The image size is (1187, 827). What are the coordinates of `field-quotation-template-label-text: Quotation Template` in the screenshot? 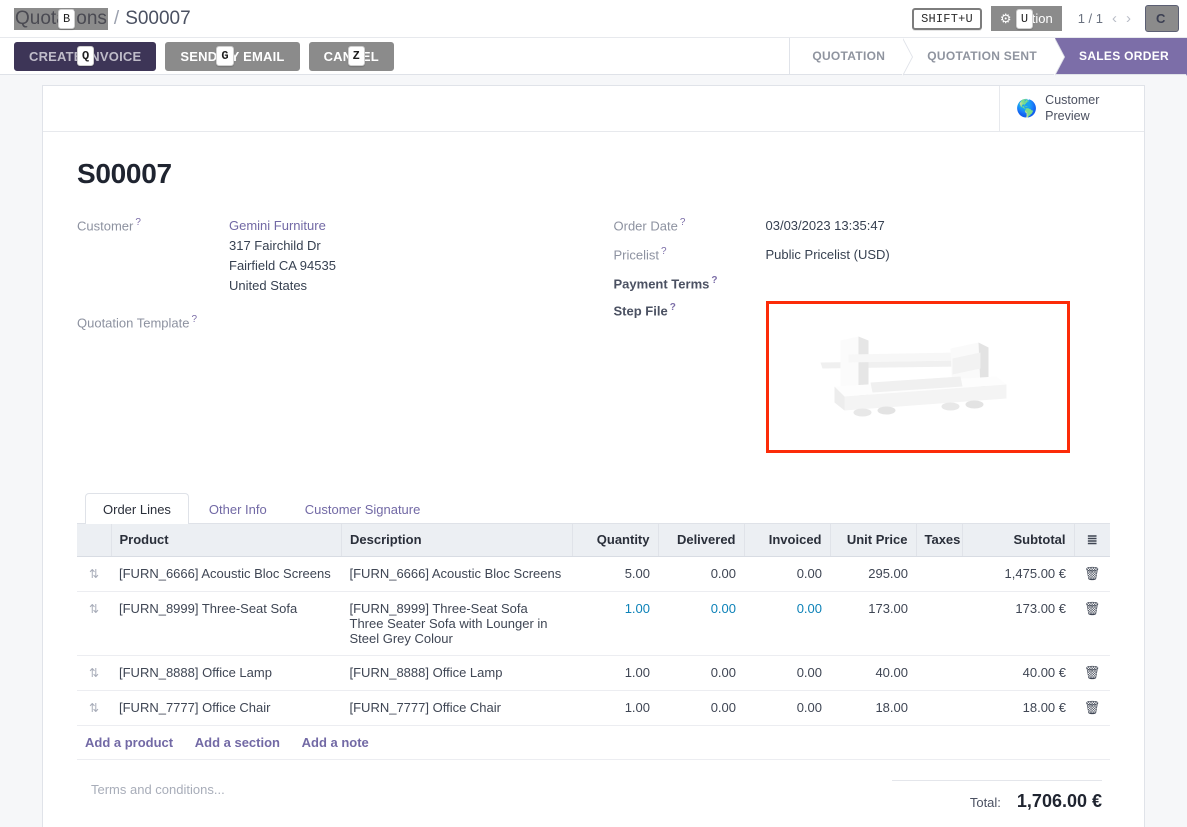 It's located at (133, 322).